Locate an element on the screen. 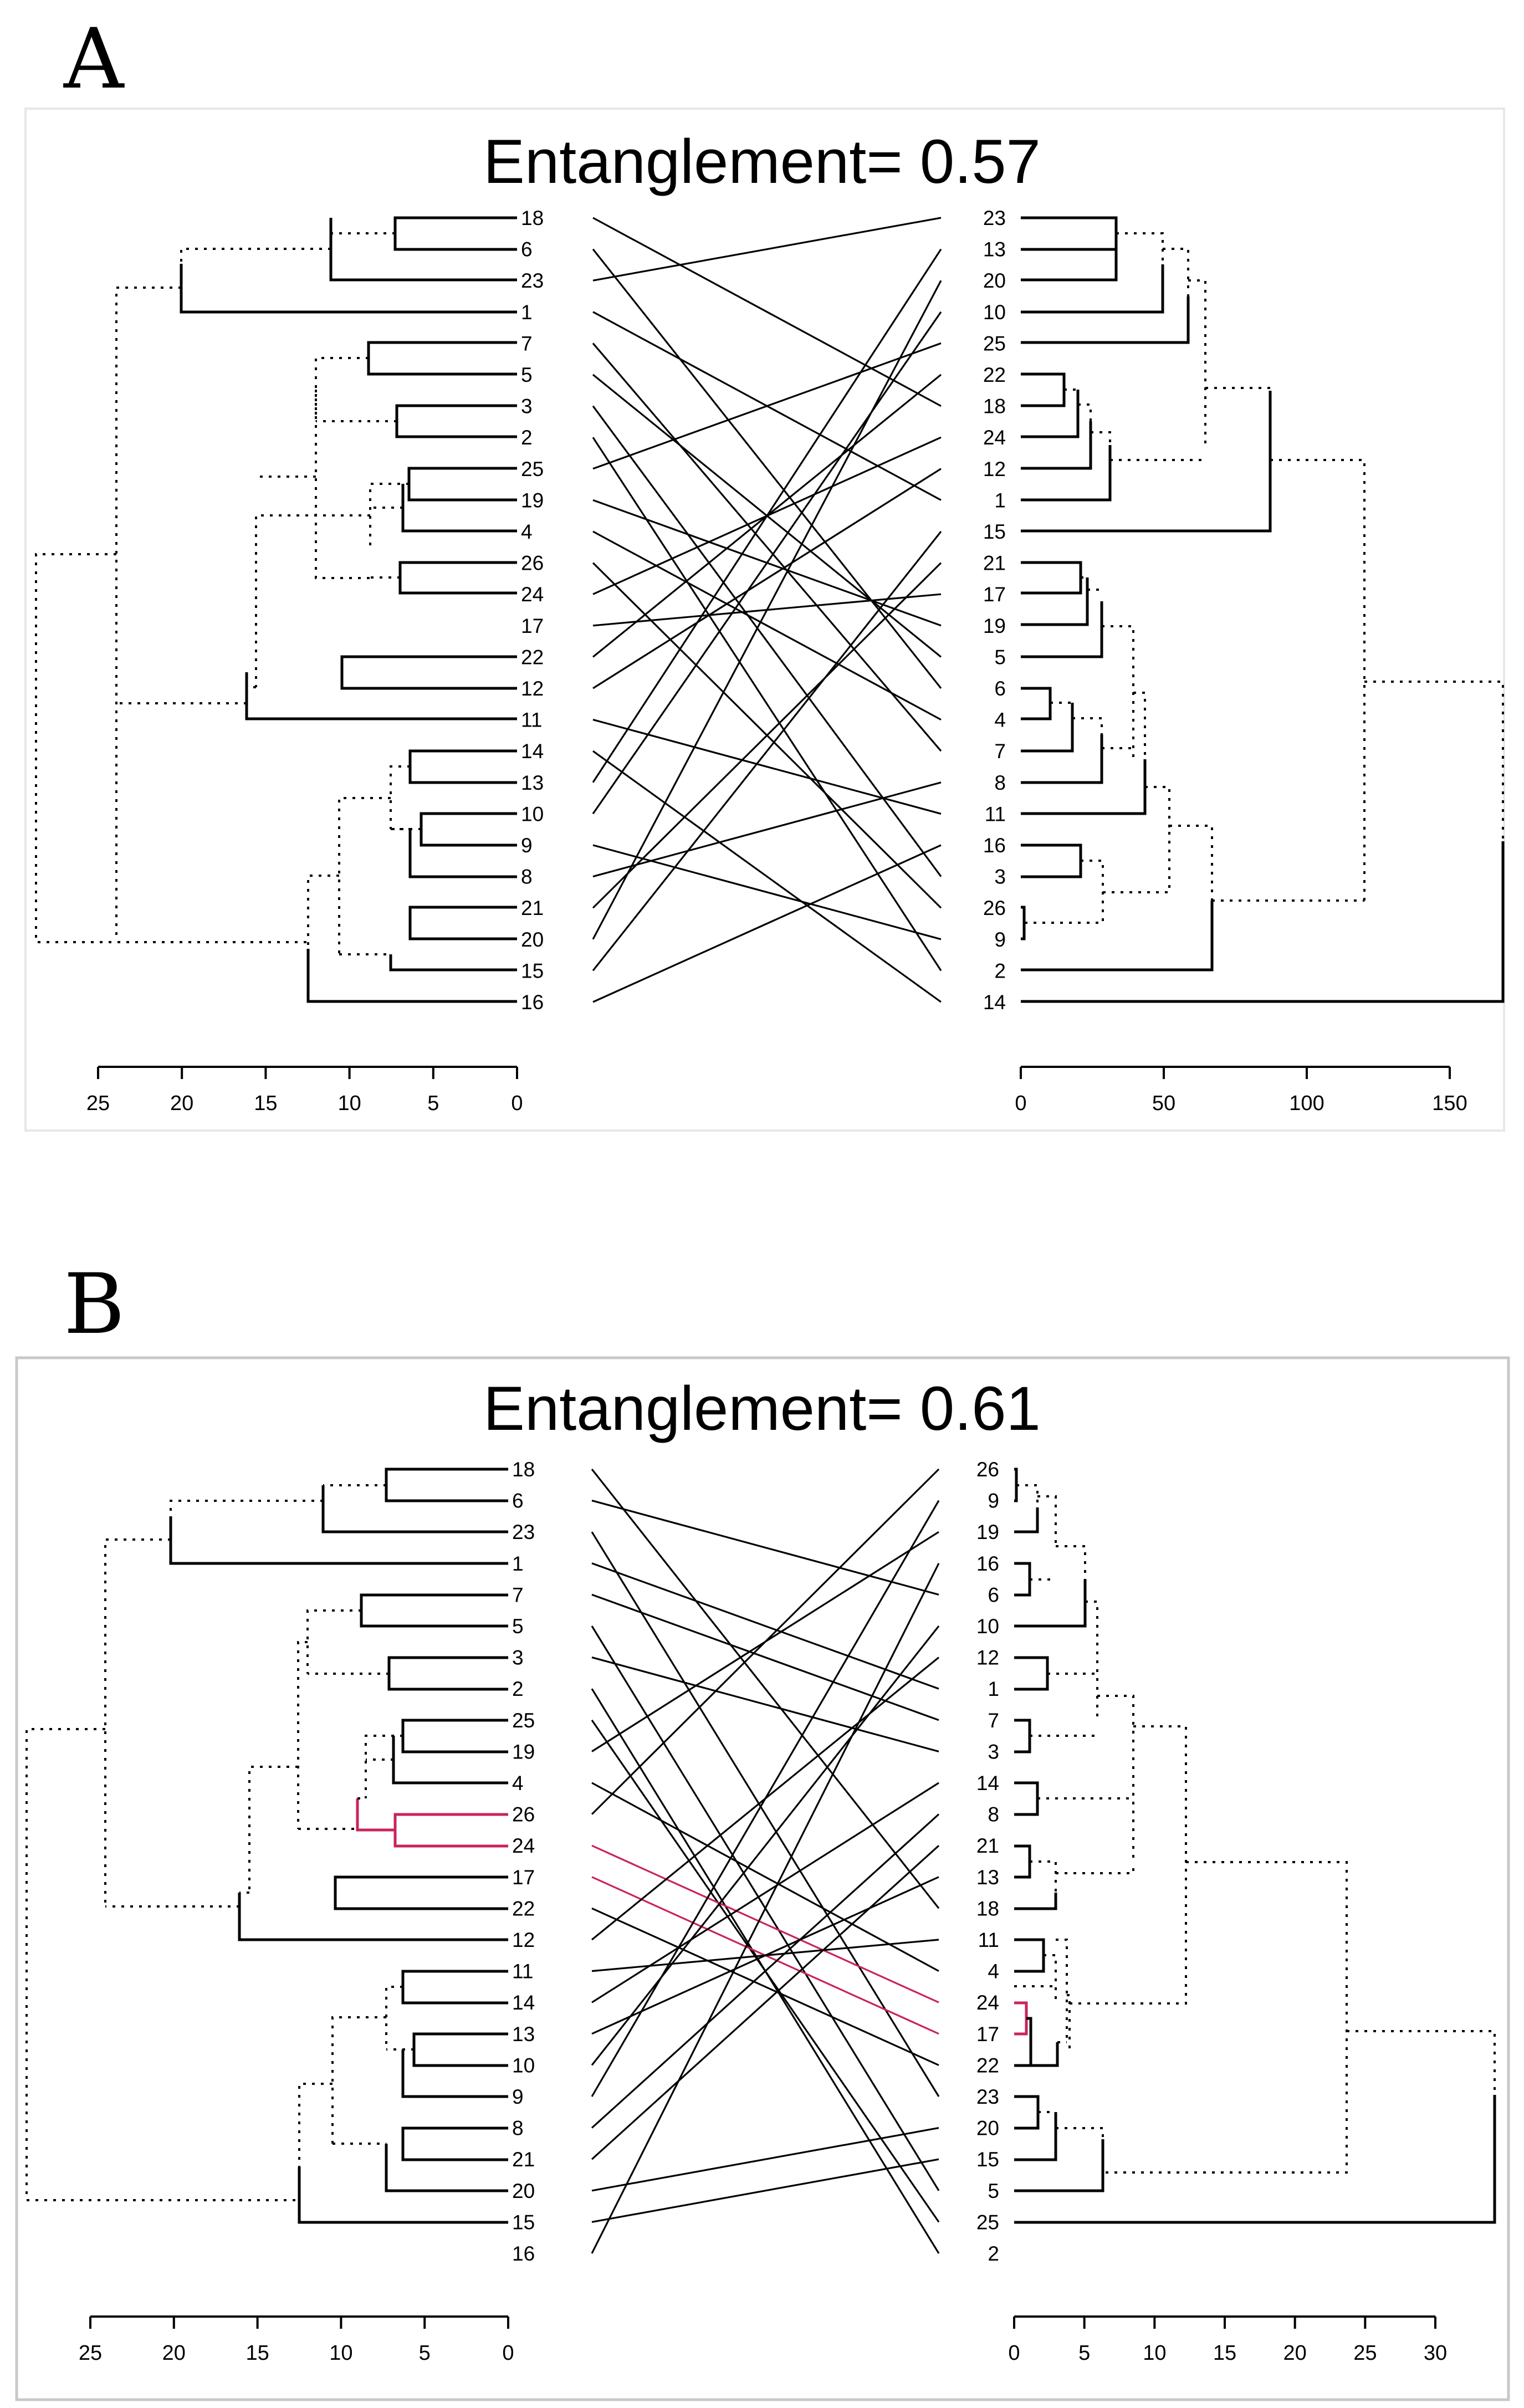  panel-a-left-leaf: 8 is located at coordinates (527, 877).